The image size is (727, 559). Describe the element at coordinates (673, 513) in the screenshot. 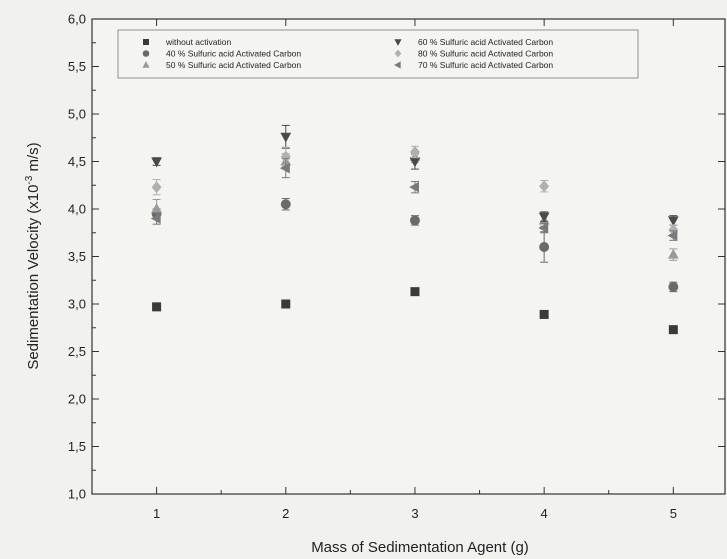

I see `x-tick-label: 5` at that location.